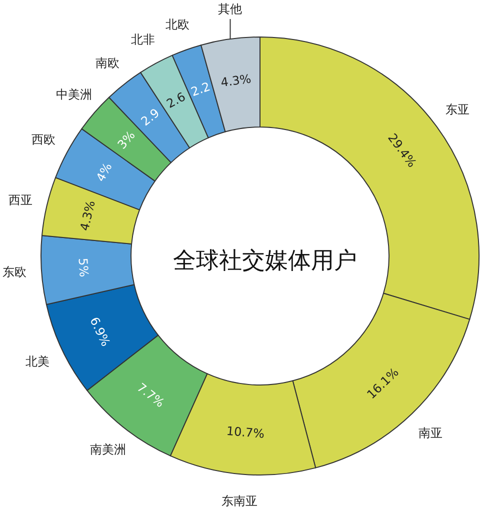 The width and height of the screenshot is (499, 508). Describe the element at coordinates (108, 449) in the screenshot. I see `slice-label: 南美洲` at that location.